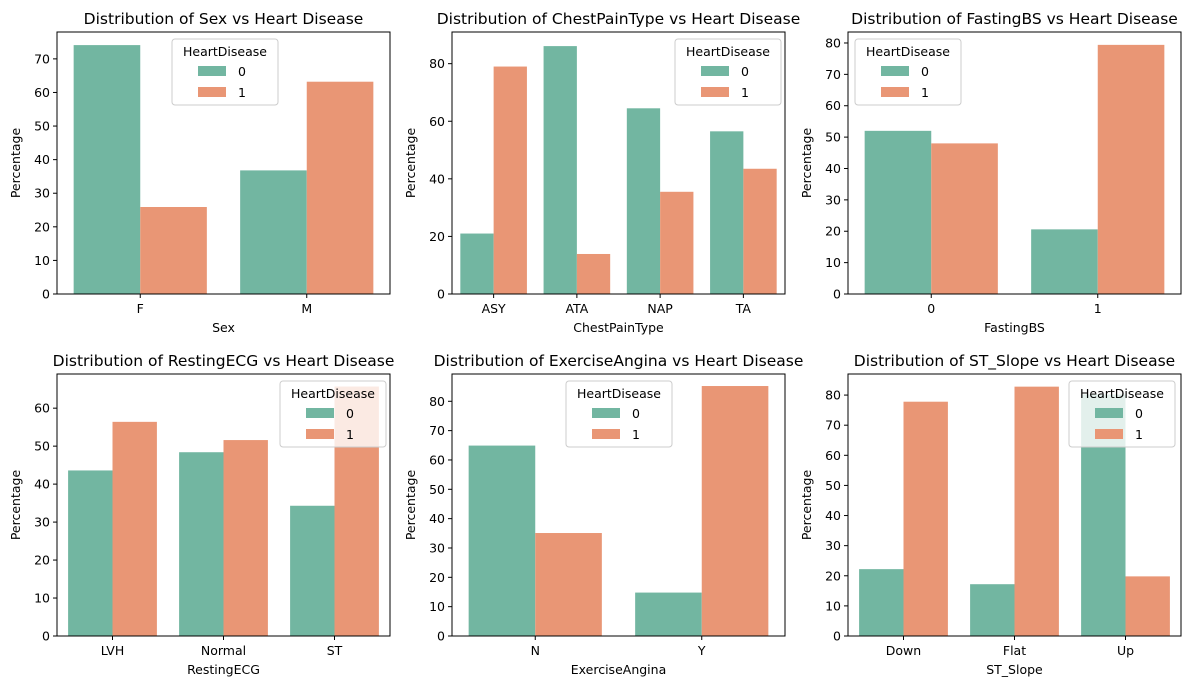 This screenshot has height=690, width=1198. What do you see at coordinates (113, 650) in the screenshot?
I see `x-tick-label: LVH` at bounding box center [113, 650].